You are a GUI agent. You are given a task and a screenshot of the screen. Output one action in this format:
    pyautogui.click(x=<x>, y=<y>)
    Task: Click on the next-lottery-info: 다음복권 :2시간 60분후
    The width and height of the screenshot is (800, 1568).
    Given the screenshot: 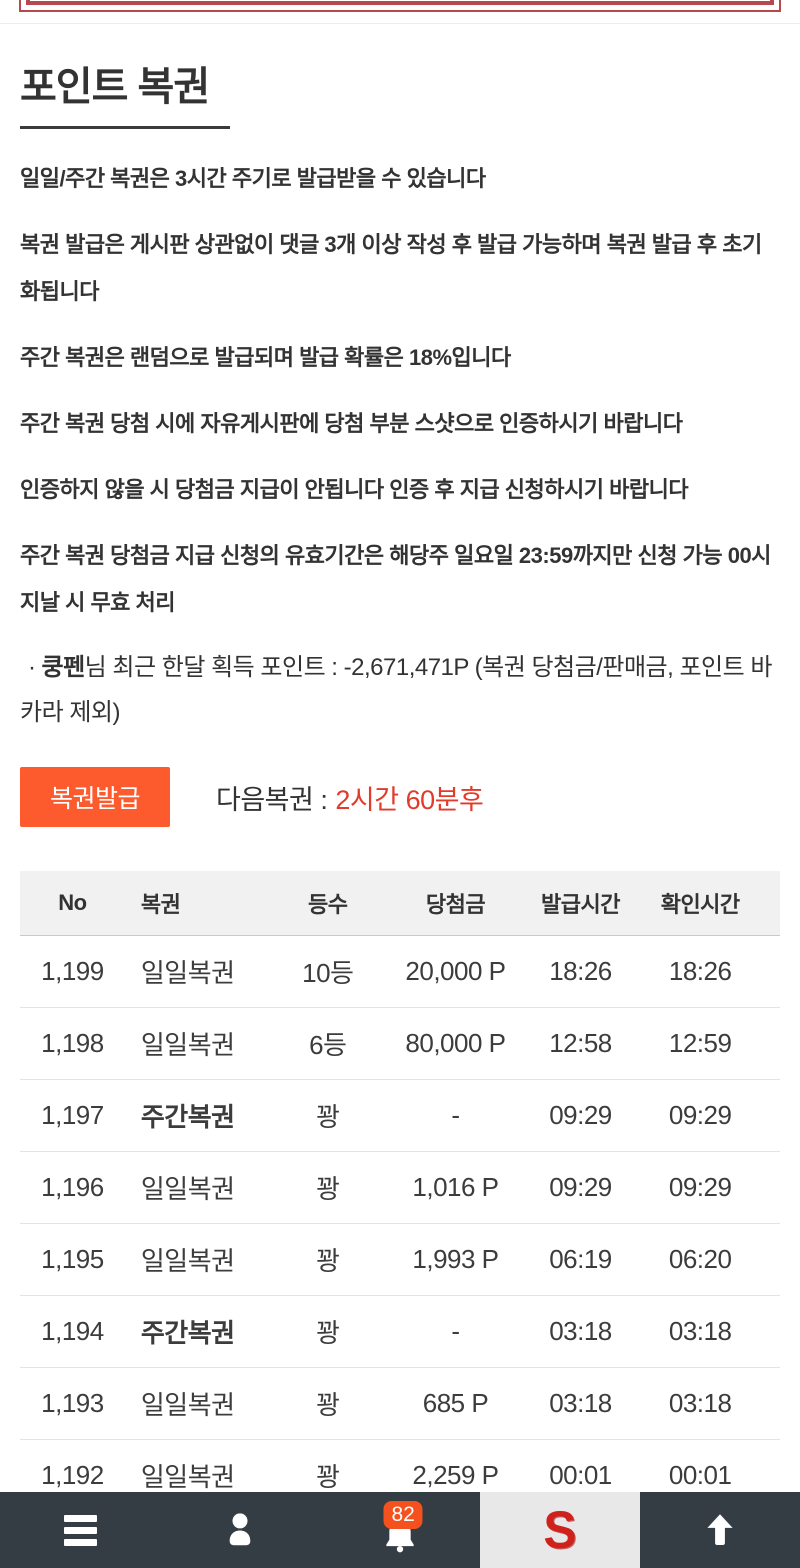 What is the action you would take?
    pyautogui.click(x=350, y=797)
    